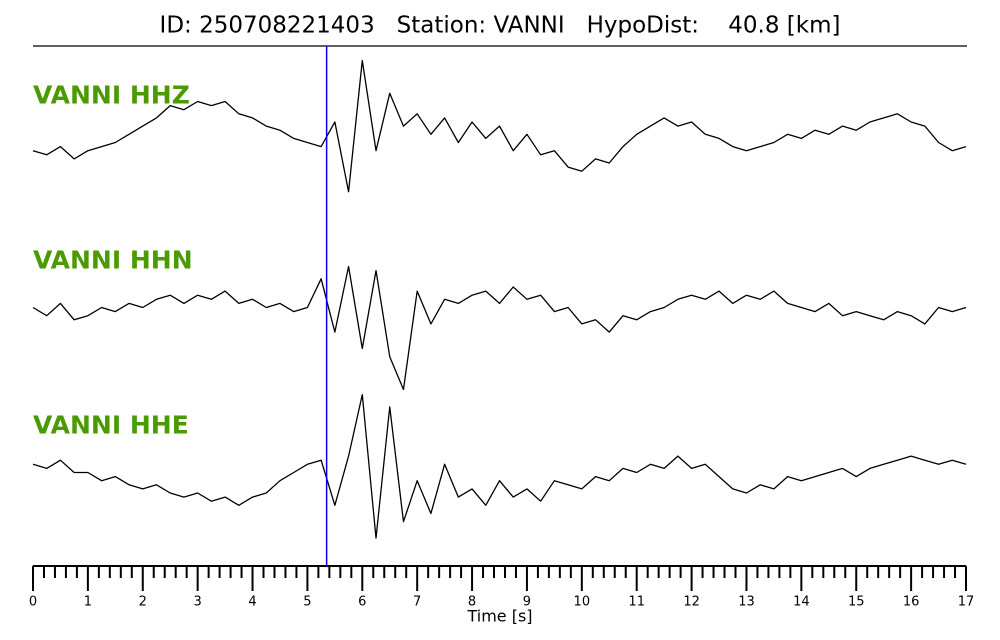  I want to click on x-tick-label: 10, so click(582, 602).